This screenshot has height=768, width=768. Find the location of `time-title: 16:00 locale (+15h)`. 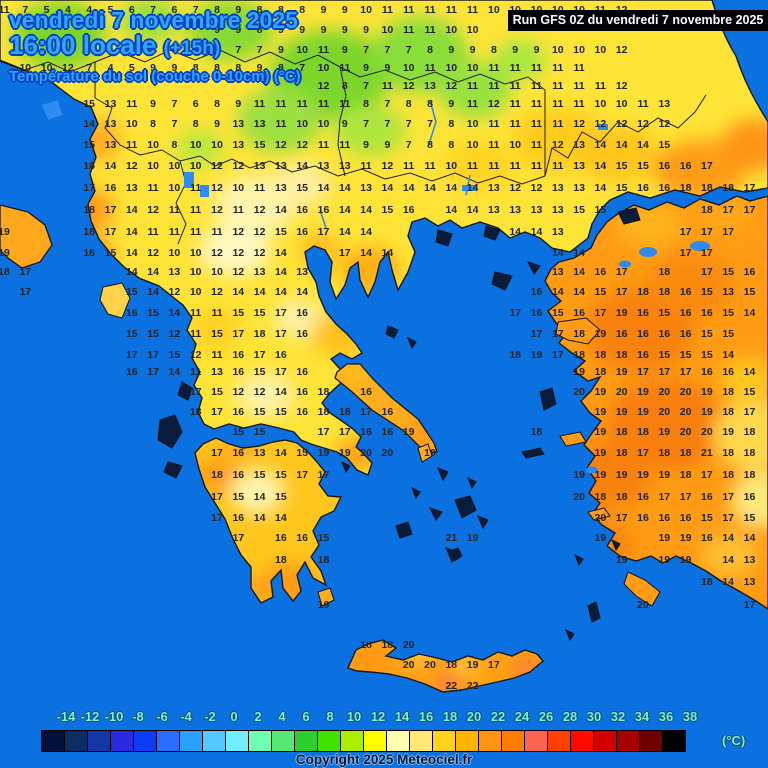

time-title: 16:00 locale (+15h) is located at coordinates (115, 45).